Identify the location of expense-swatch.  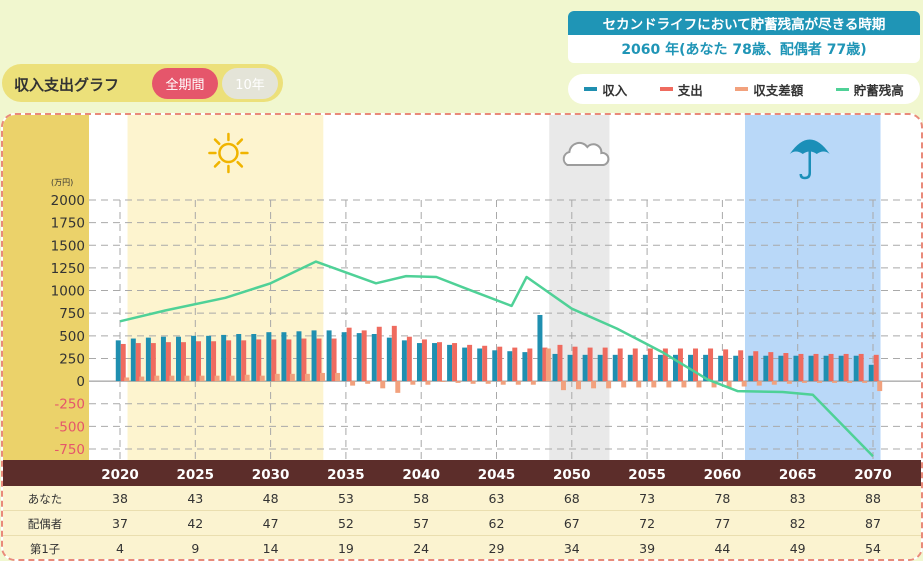
(666, 89).